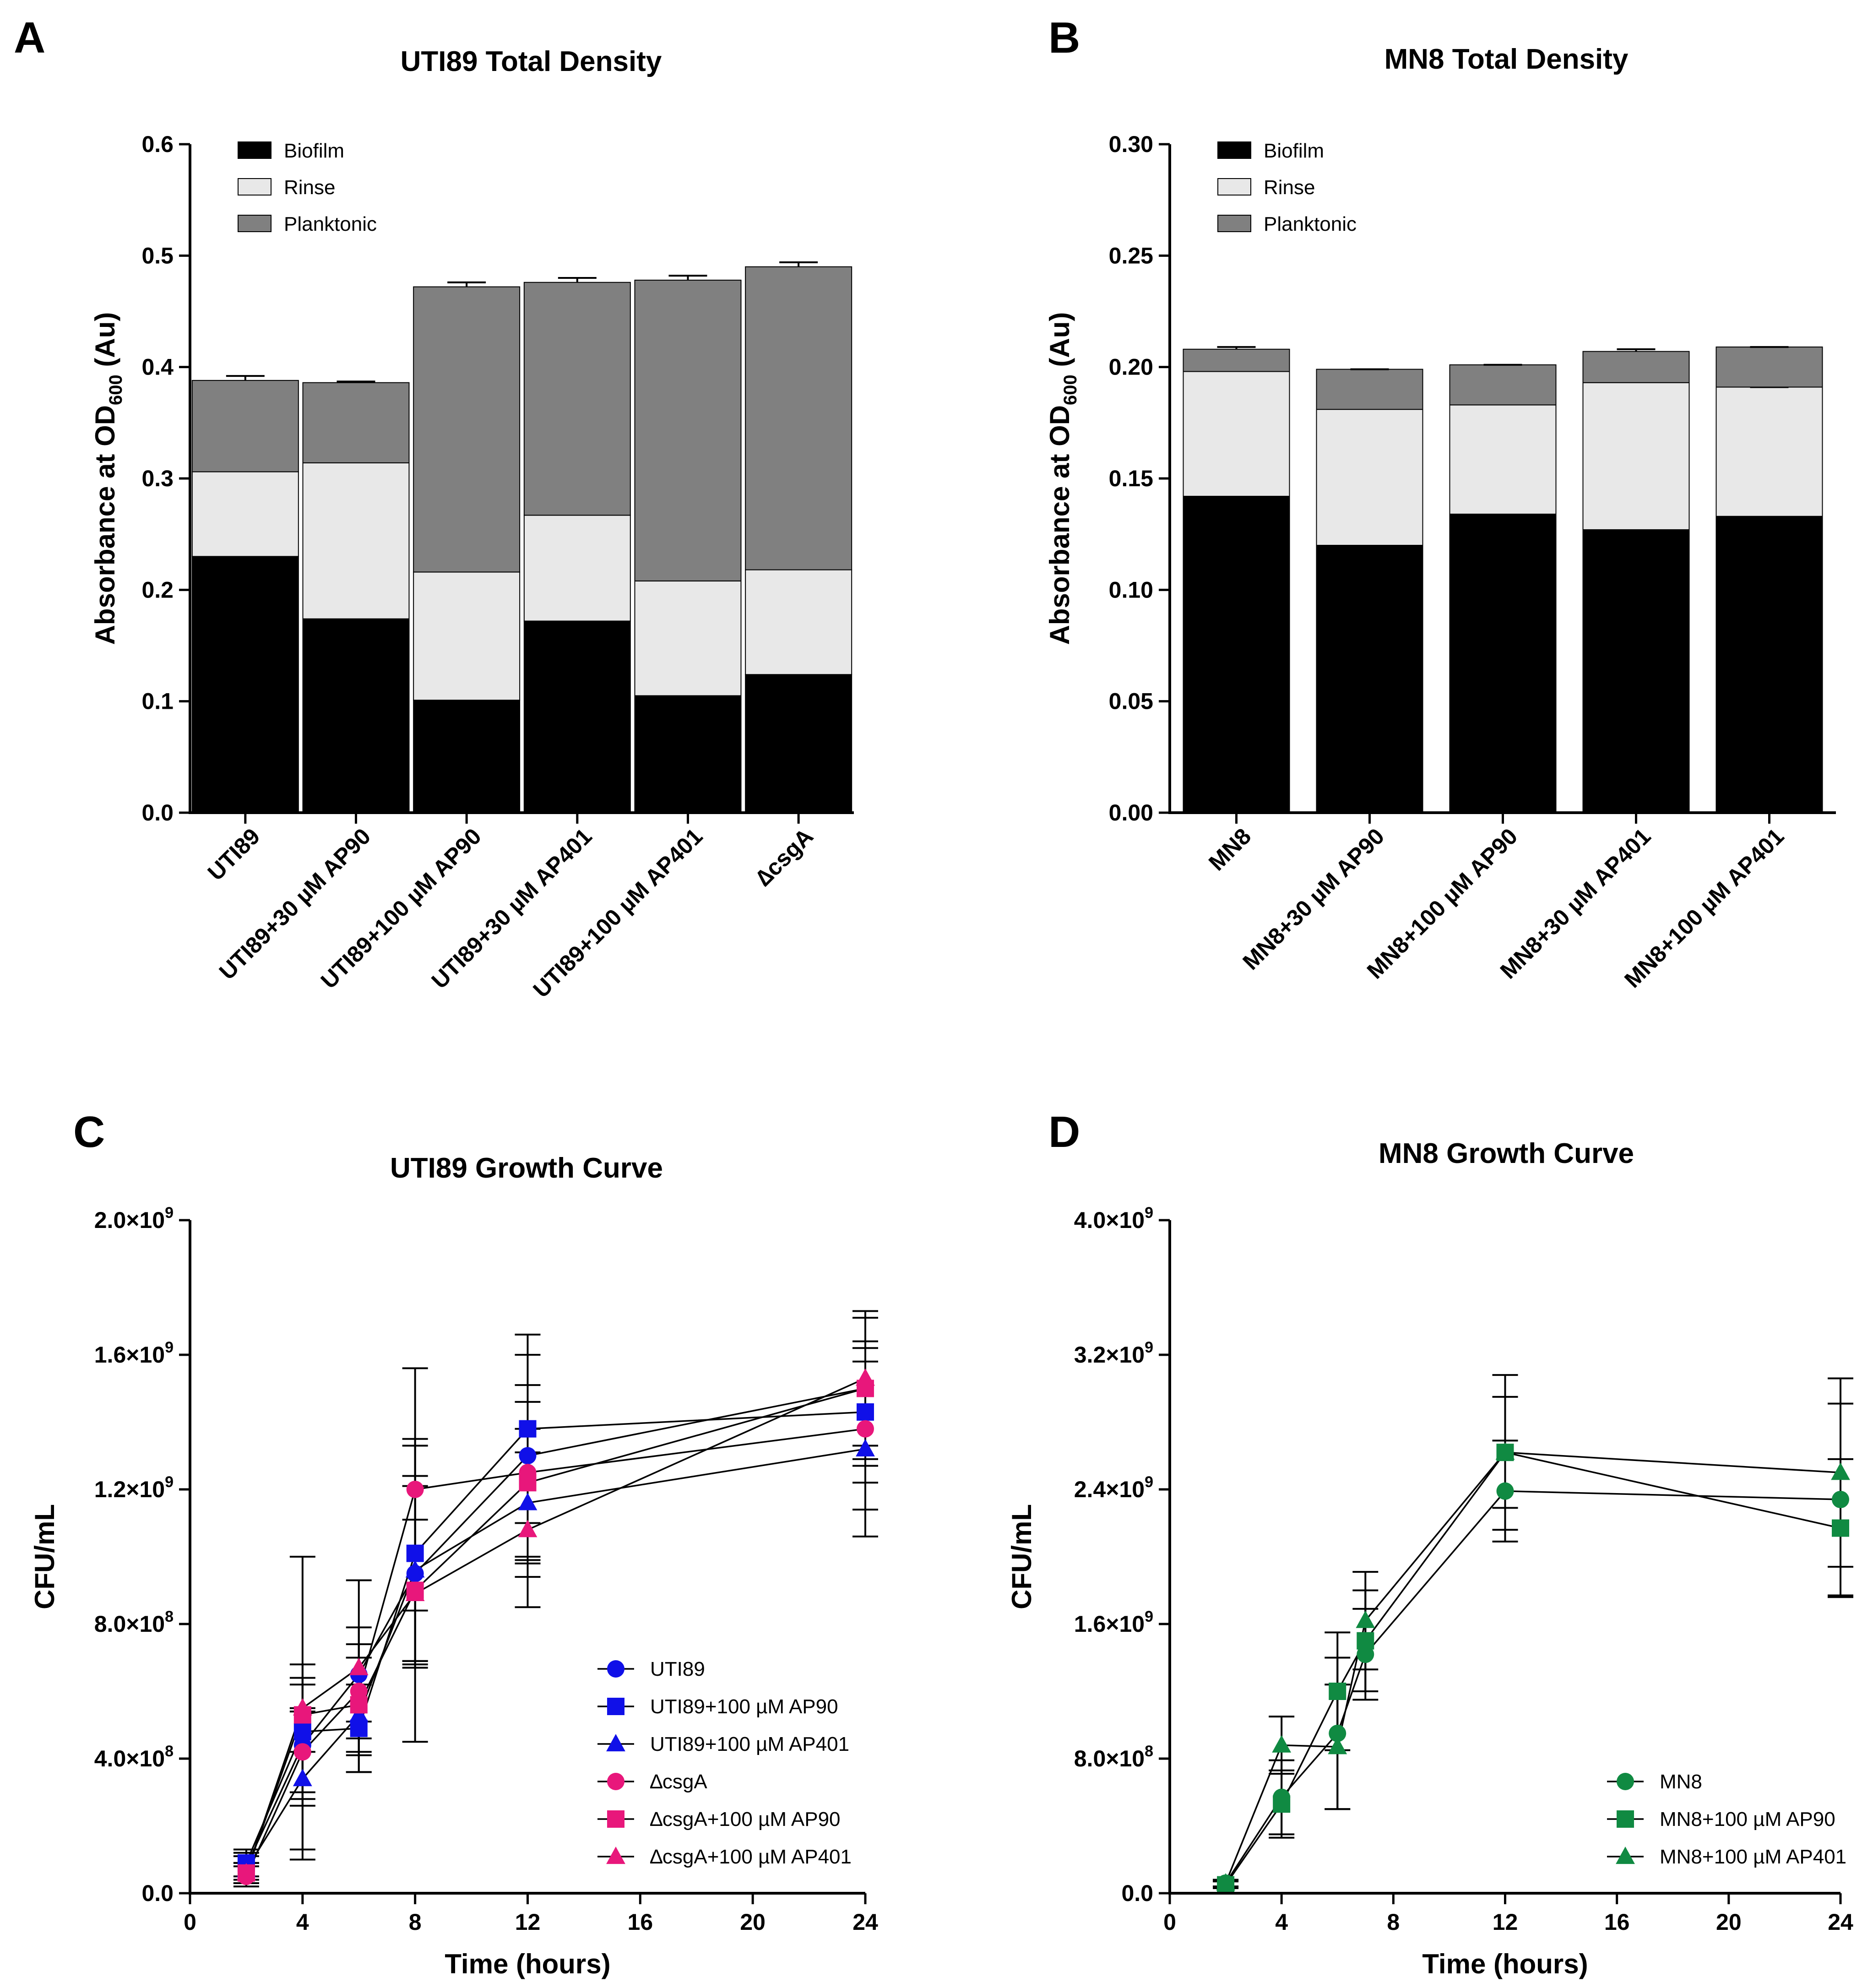  I want to click on y-tick-label: 1.6×10⁹, so click(1113, 1622).